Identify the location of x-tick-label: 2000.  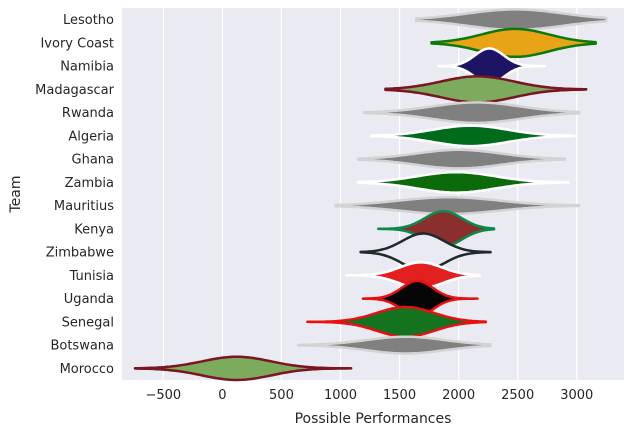
(458, 395).